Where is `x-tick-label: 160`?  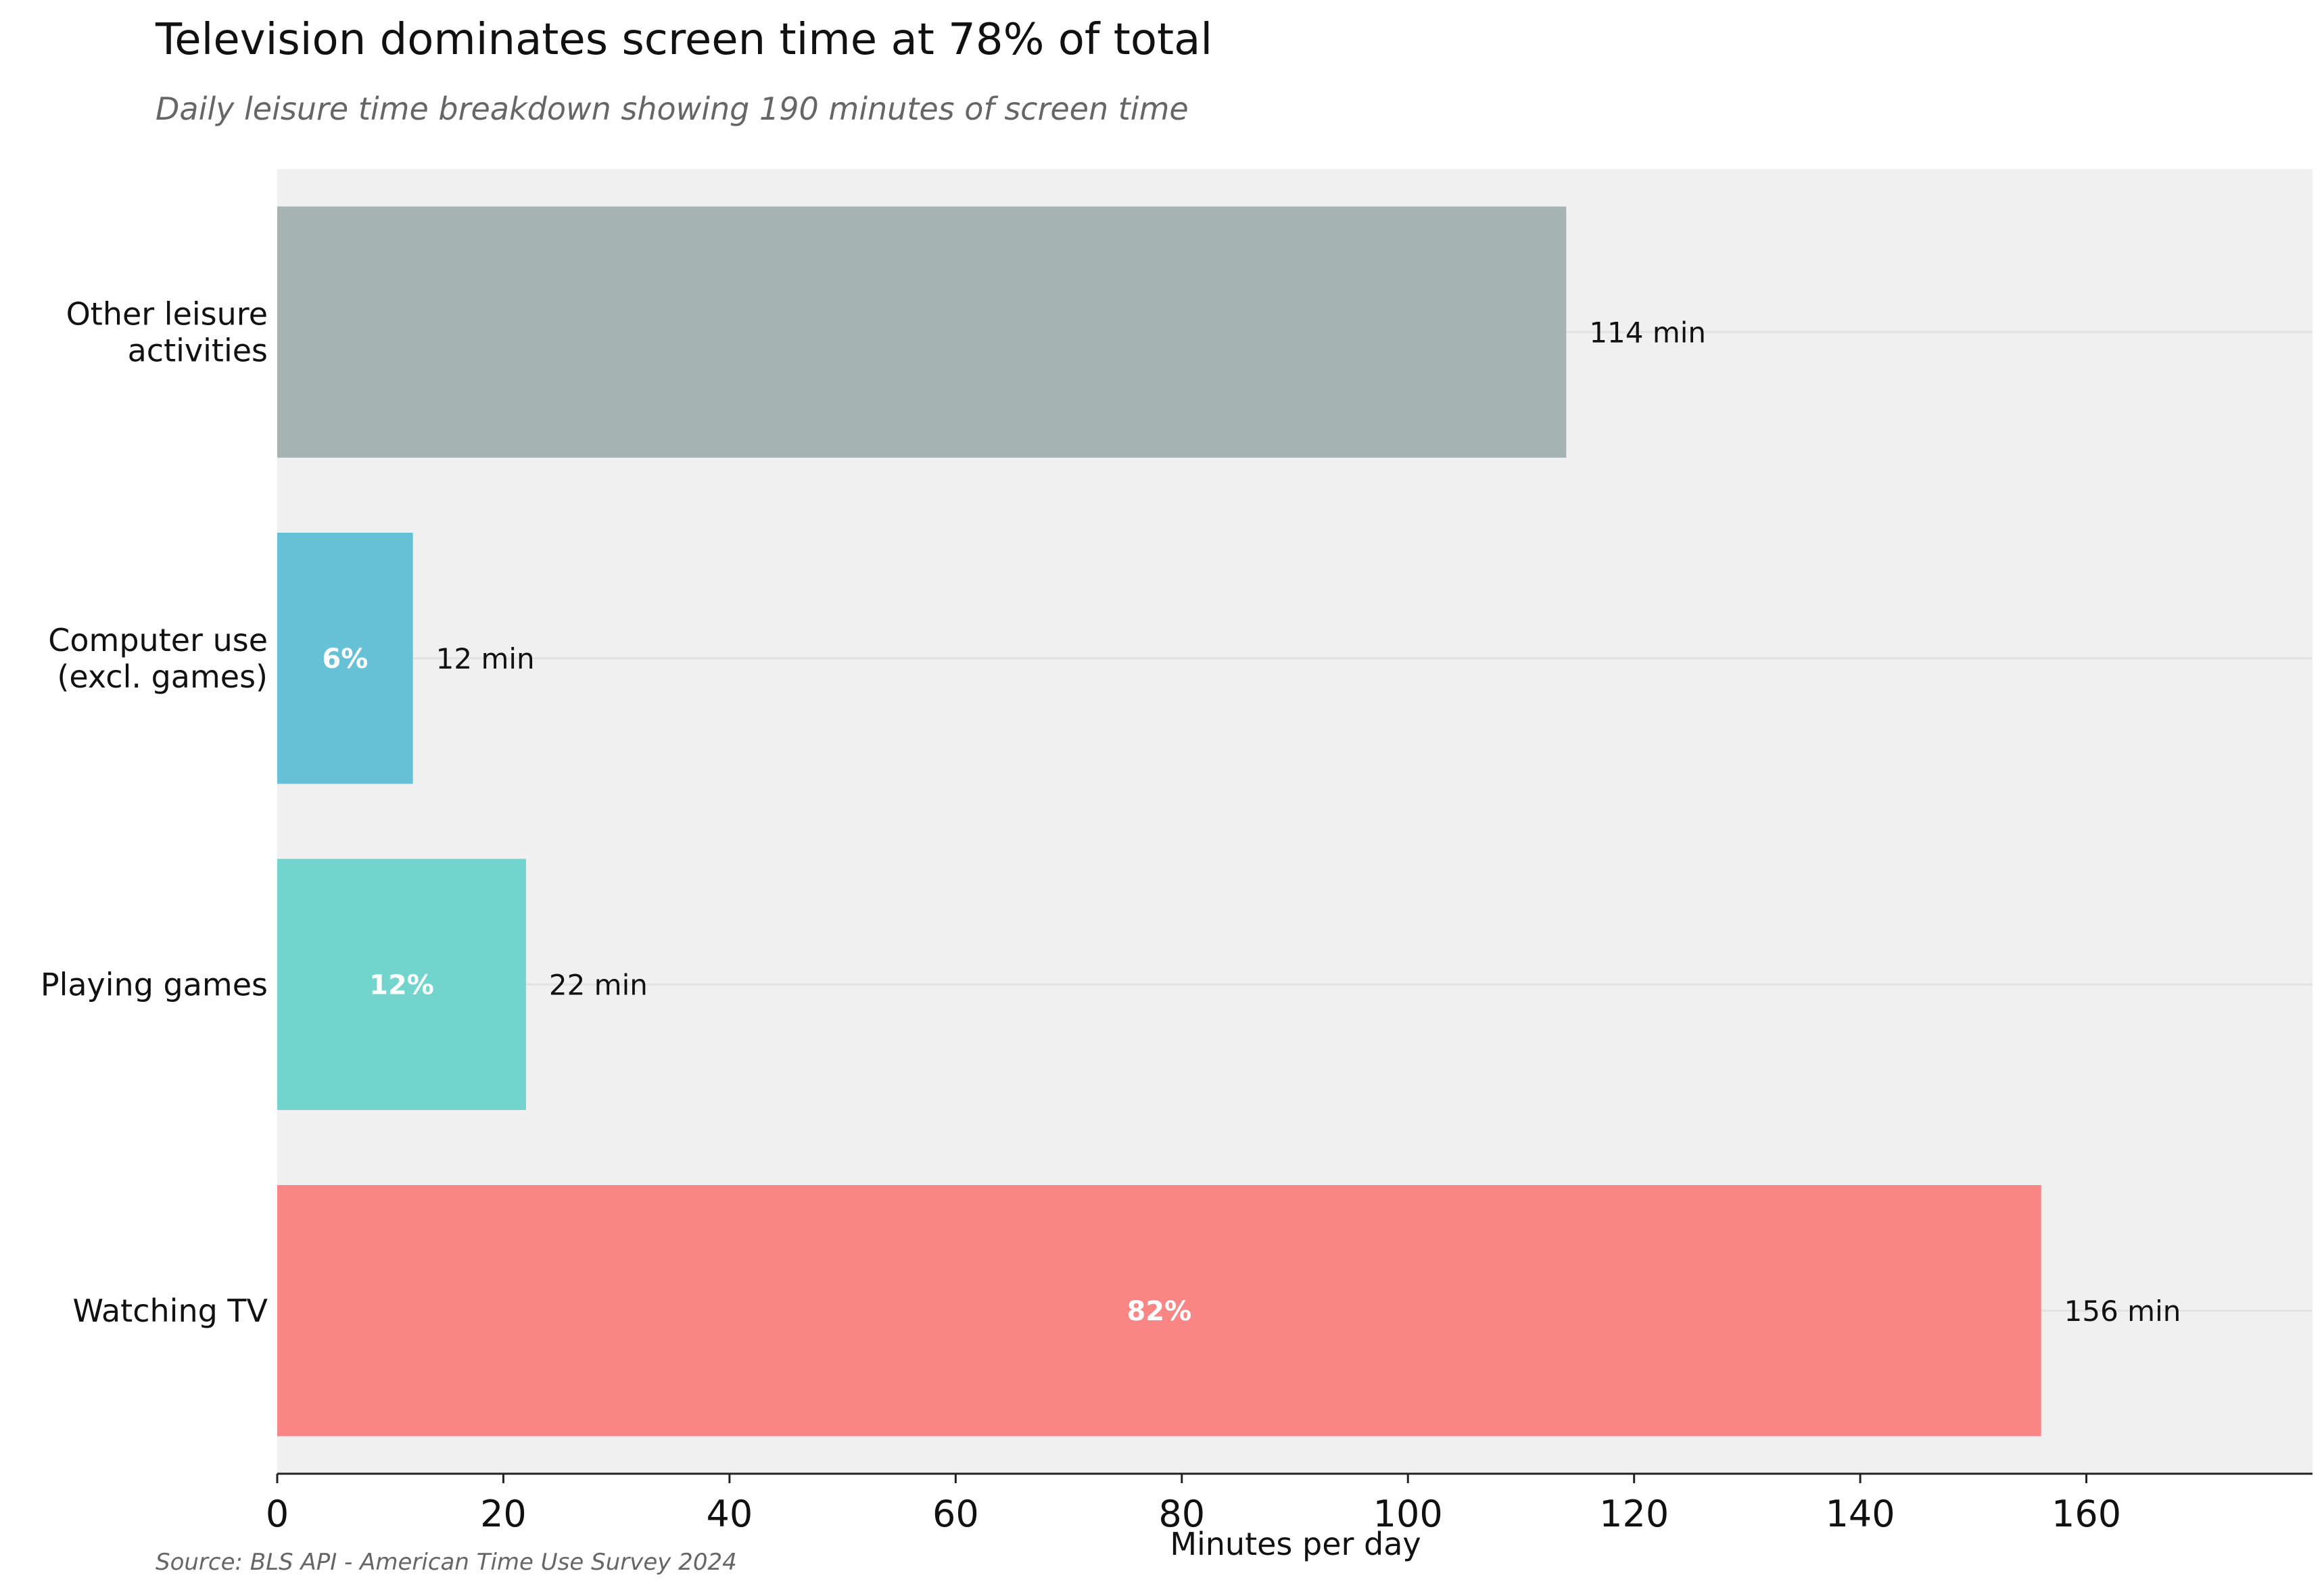 x-tick-label: 160 is located at coordinates (2086, 1514).